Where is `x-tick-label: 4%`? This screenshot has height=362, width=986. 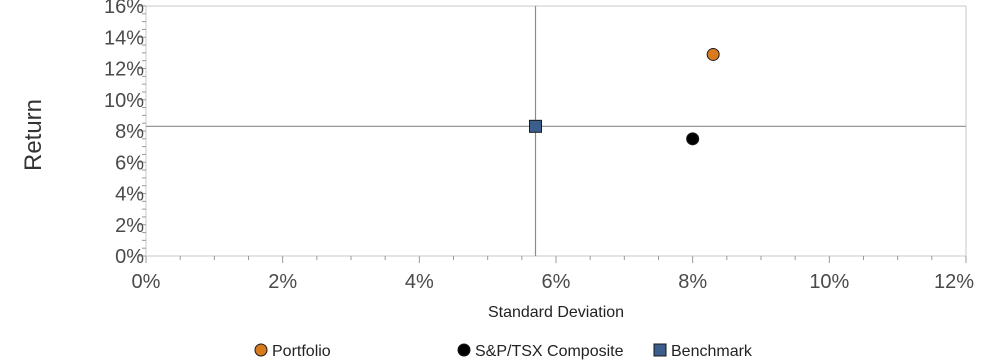
x-tick-label: 4% is located at coordinates (419, 282).